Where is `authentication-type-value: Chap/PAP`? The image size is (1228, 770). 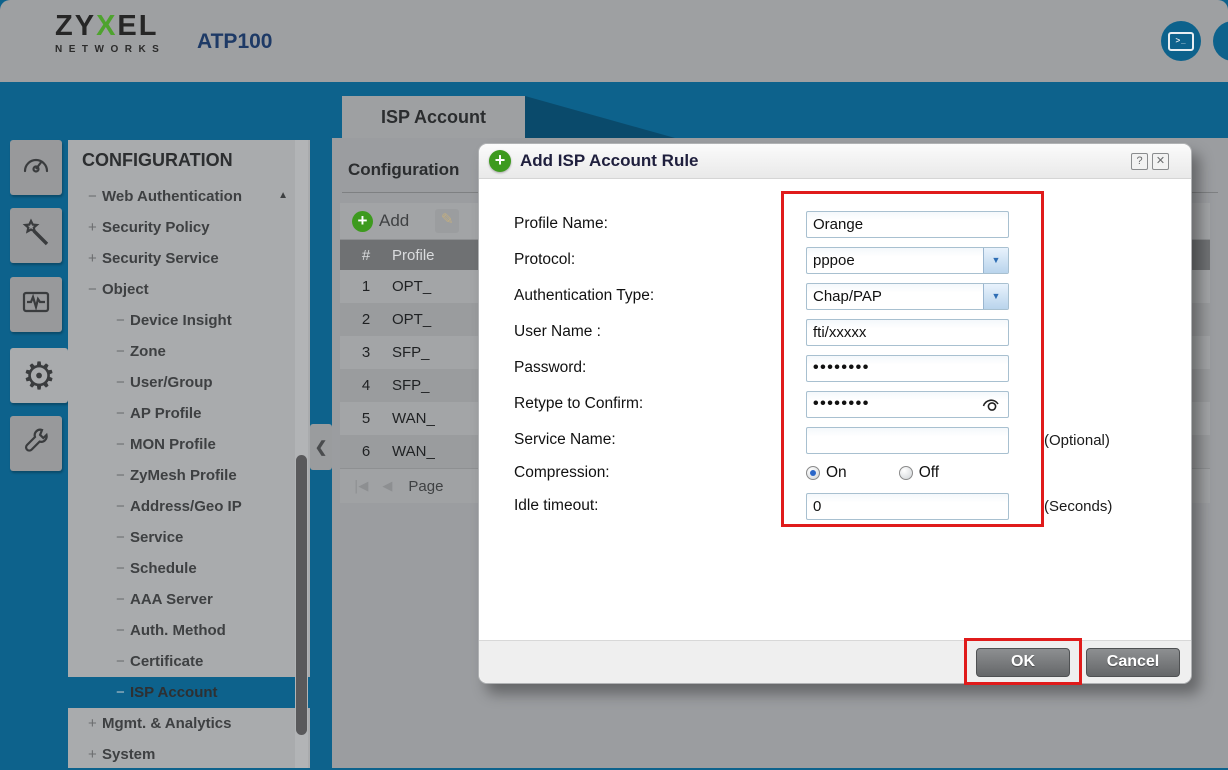
authentication-type-value: Chap/PAP is located at coordinates (847, 296).